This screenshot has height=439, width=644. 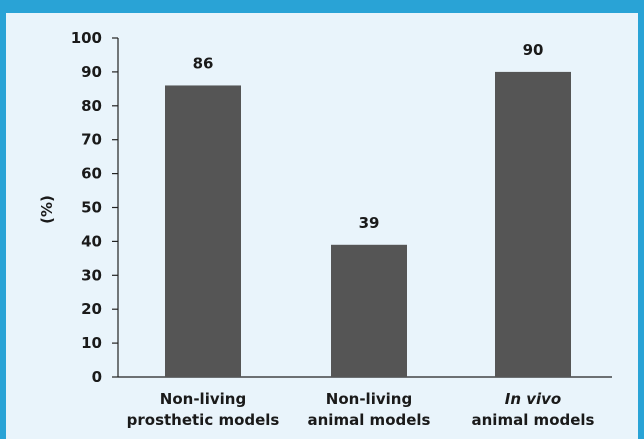 I want to click on y-tick-label: 60, so click(x=91, y=174).